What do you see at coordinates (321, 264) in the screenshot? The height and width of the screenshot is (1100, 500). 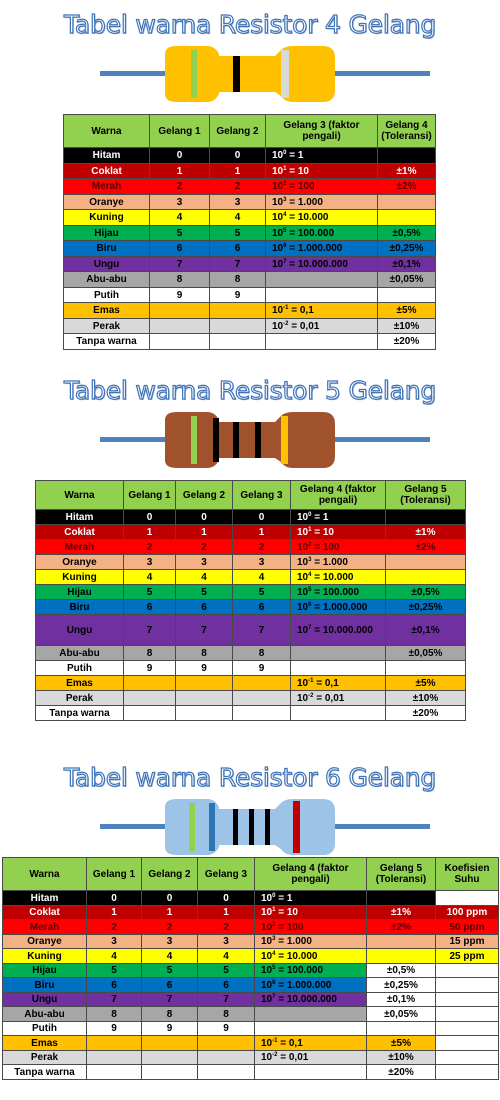 I see `cell-faktor-pengali: 107 = 10.000.000` at bounding box center [321, 264].